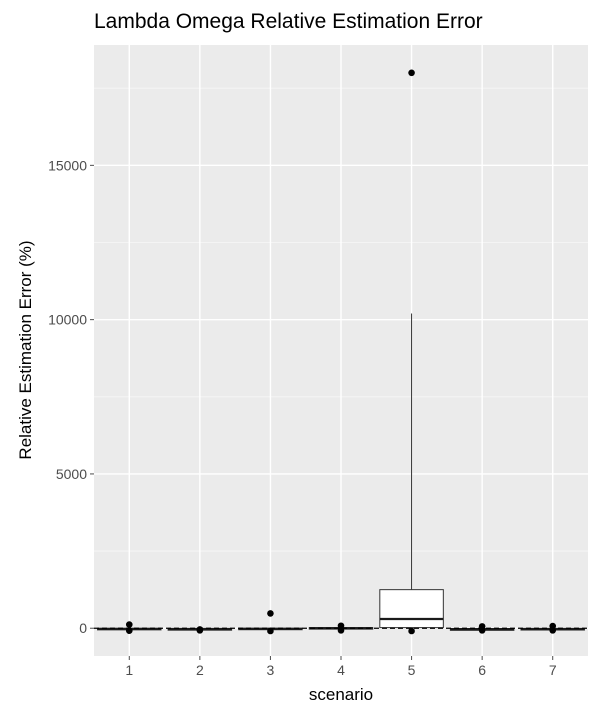 This screenshot has height=713, width=589. I want to click on iqr-box, so click(411, 609).